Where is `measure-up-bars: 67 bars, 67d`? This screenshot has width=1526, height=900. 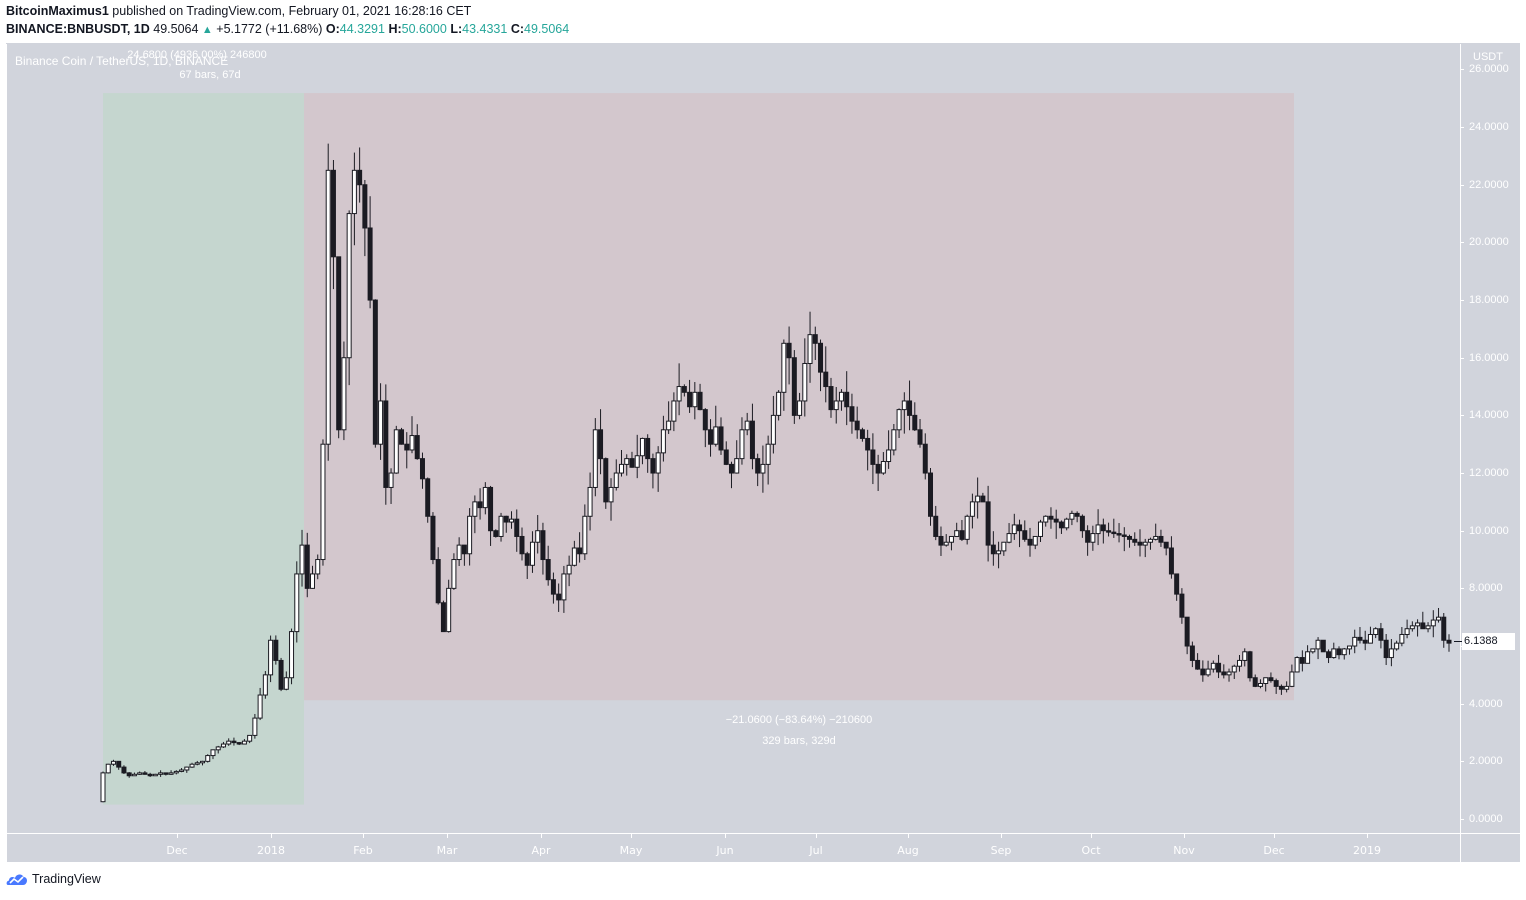 measure-up-bars: 67 bars, 67d is located at coordinates (210, 75).